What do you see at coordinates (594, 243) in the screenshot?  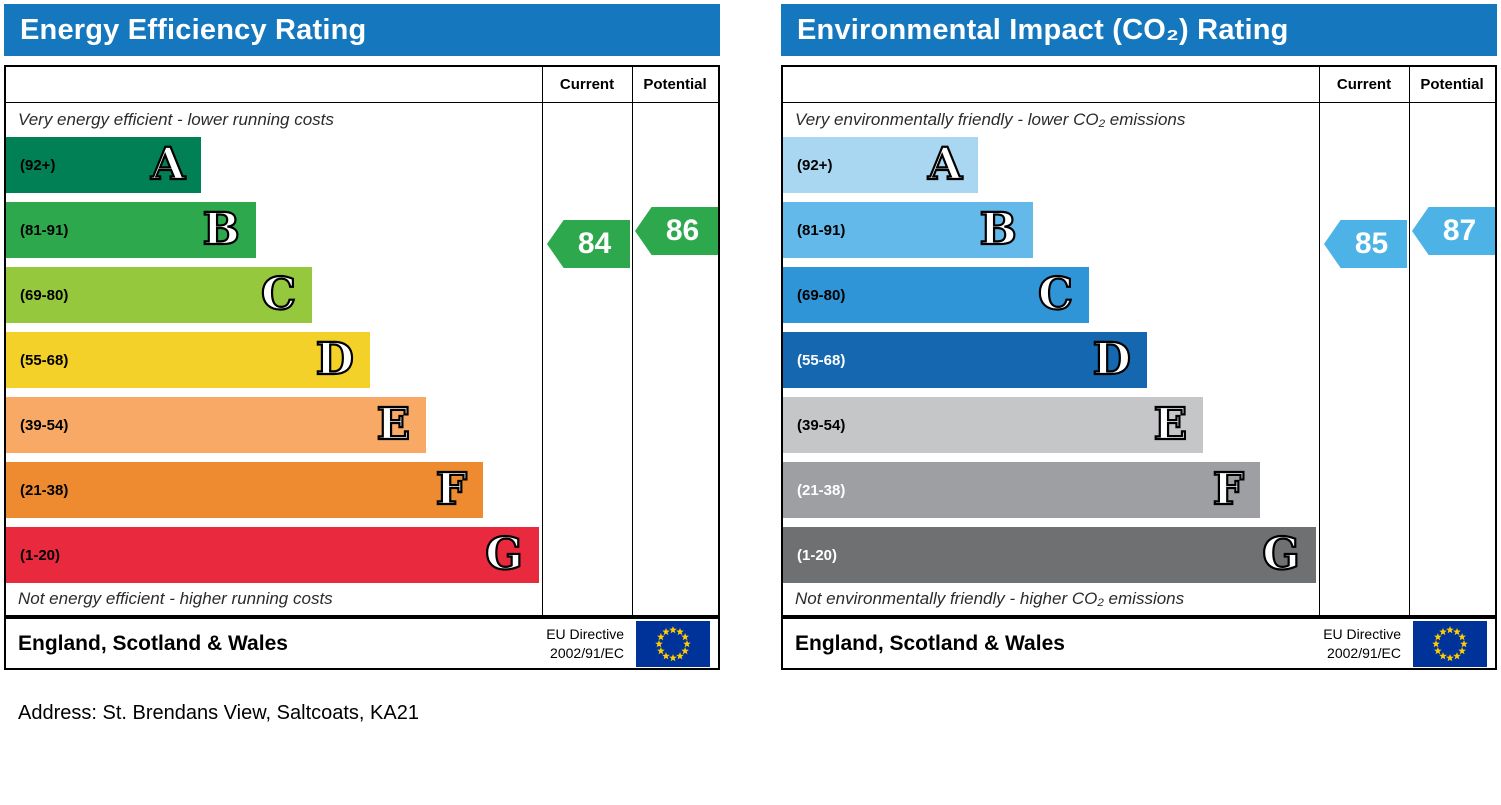 I see `current-rating-value: 84` at bounding box center [594, 243].